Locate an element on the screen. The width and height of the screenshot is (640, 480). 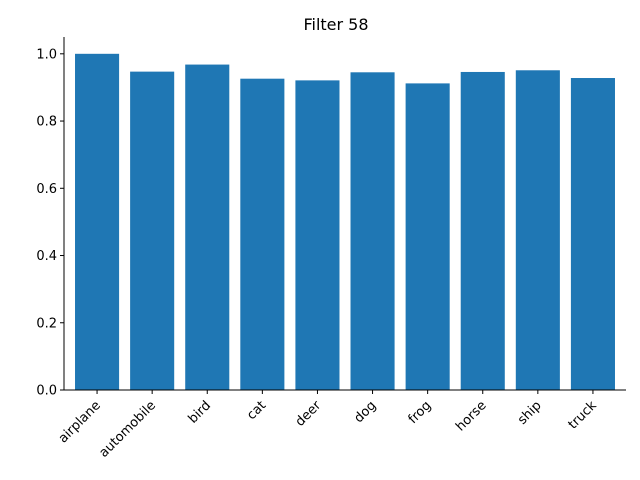
x-tick-label-horse: horse is located at coordinates (471, 416).